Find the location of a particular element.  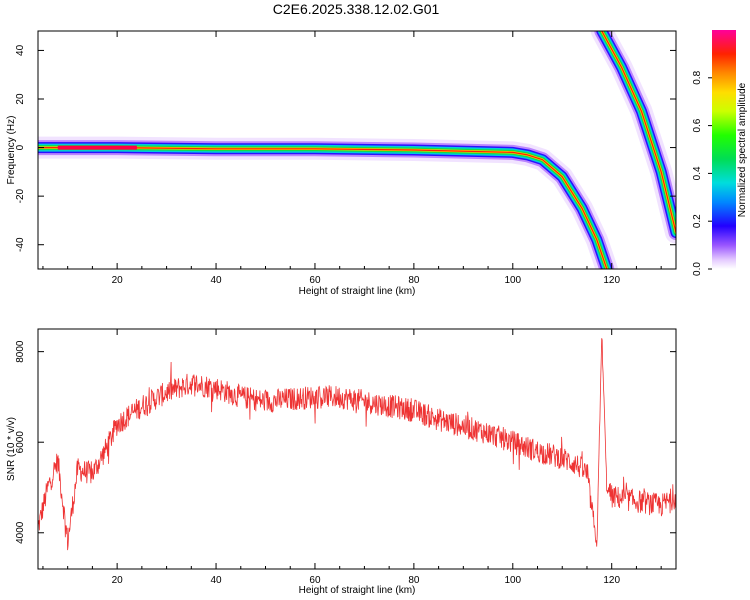

spectrogram-y-tick: 0 is located at coordinates (345, 147).